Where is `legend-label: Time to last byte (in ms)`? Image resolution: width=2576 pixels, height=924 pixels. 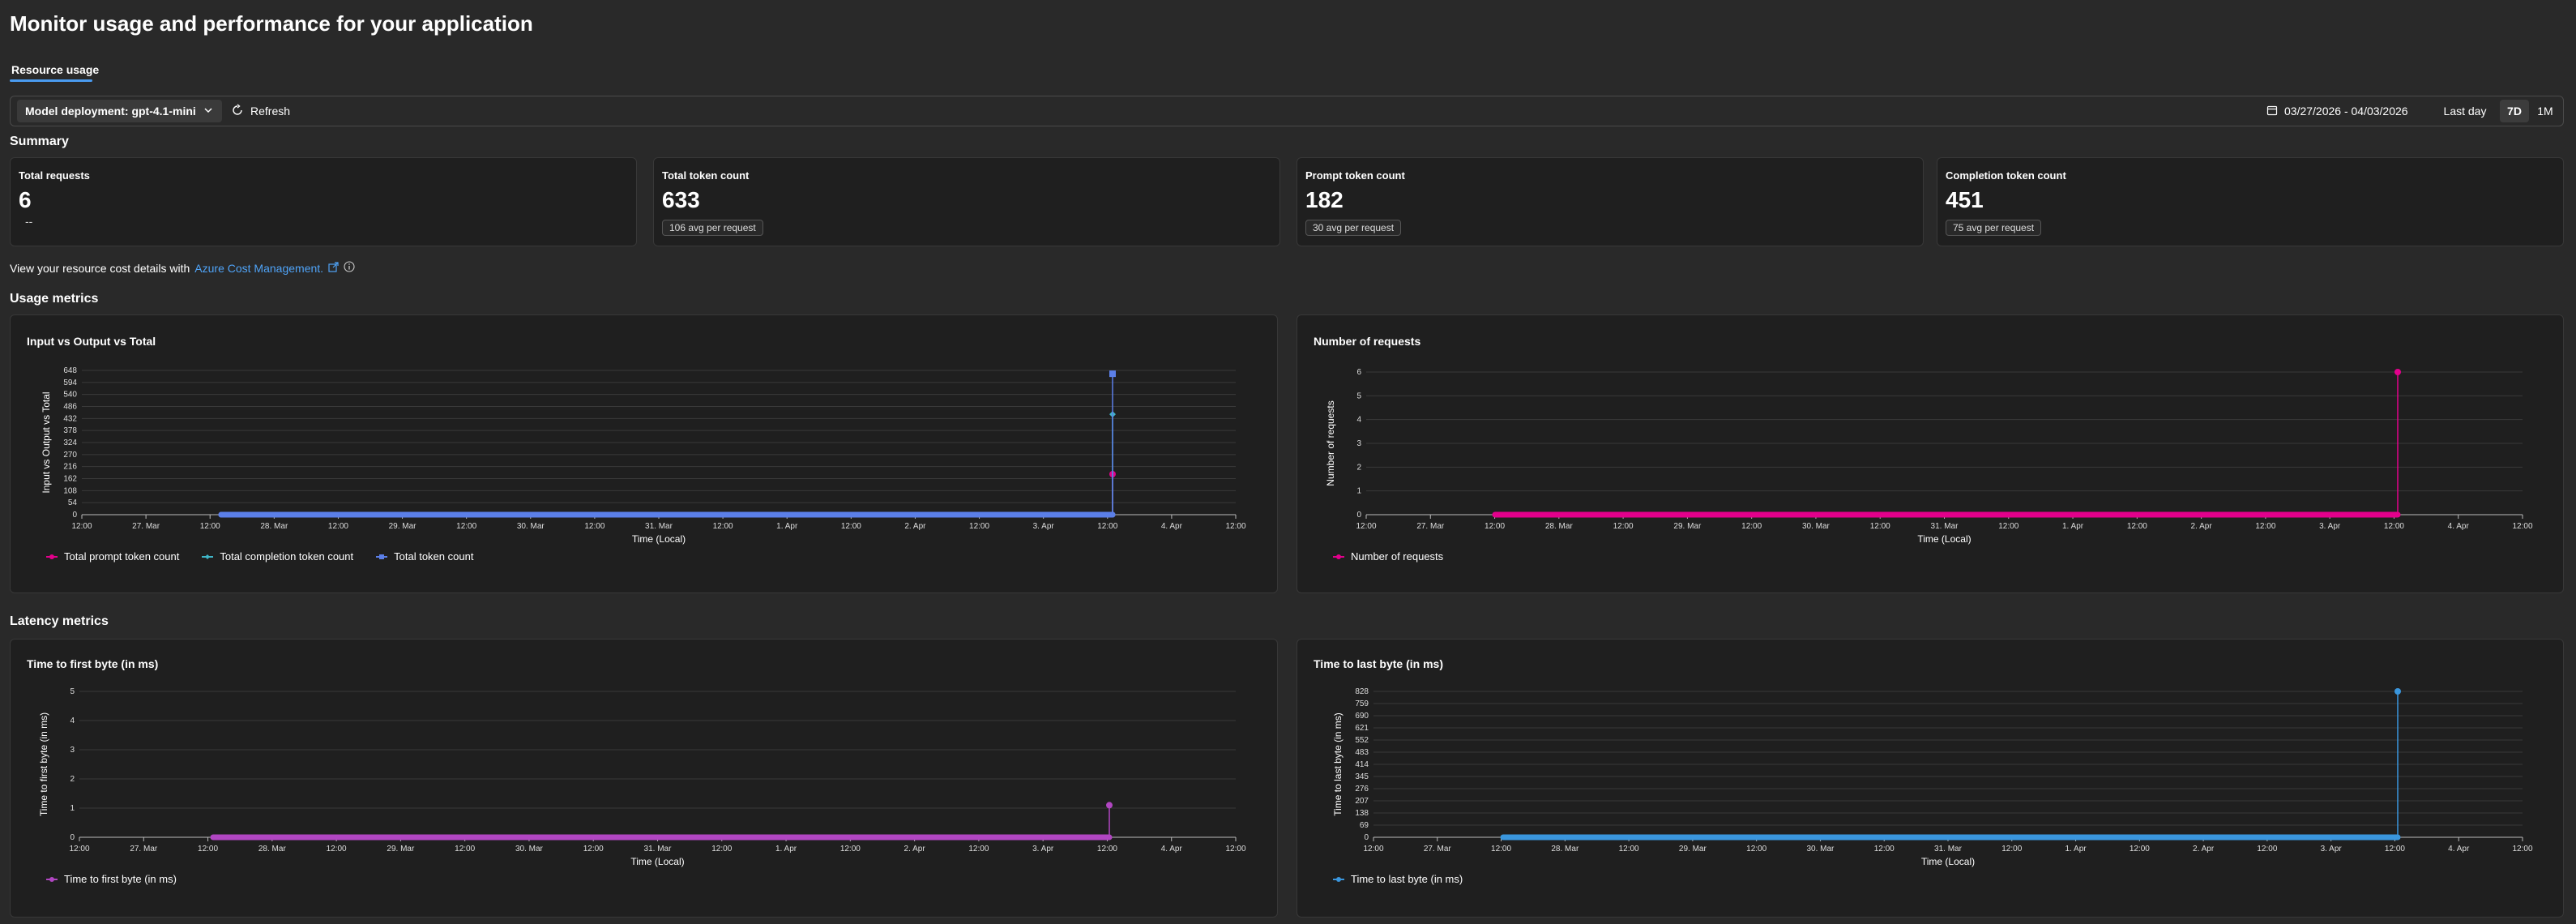
legend-label: Time to last byte (in ms) is located at coordinates (1407, 879).